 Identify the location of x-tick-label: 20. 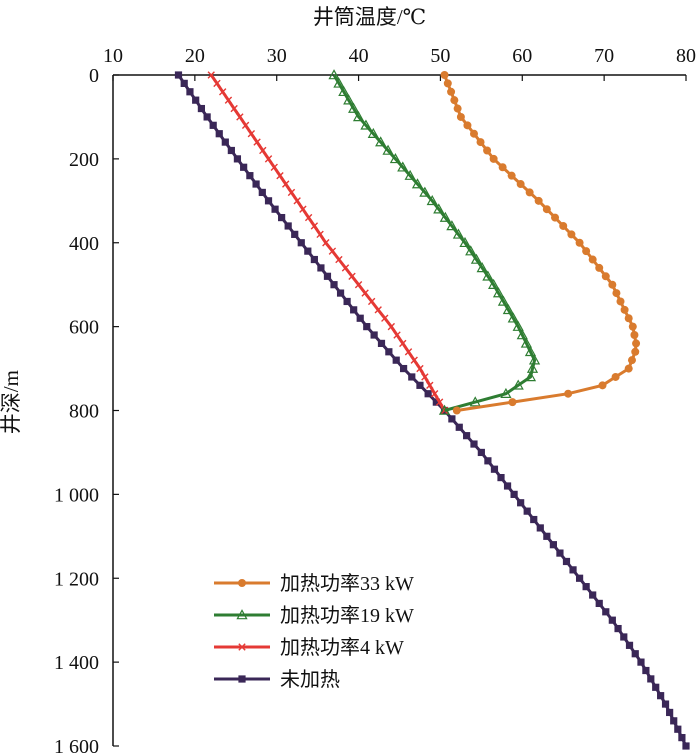
(195, 56).